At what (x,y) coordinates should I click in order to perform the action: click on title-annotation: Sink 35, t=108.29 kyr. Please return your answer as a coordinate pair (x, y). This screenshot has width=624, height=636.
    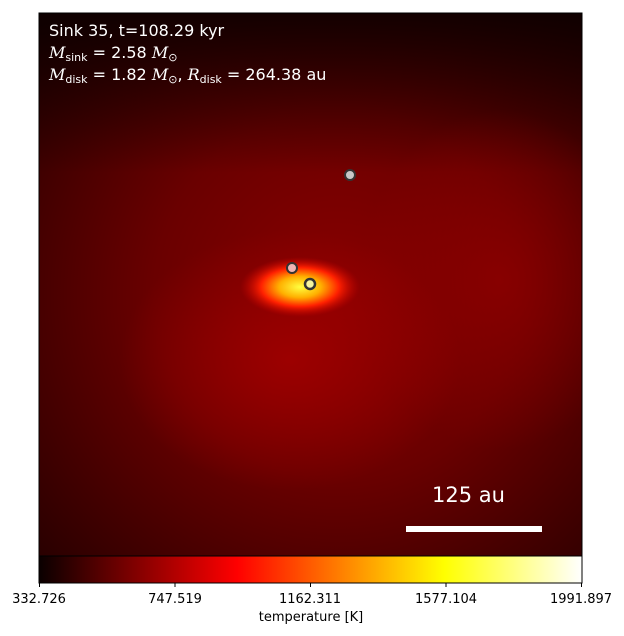
    Looking at the image, I should click on (136, 31).